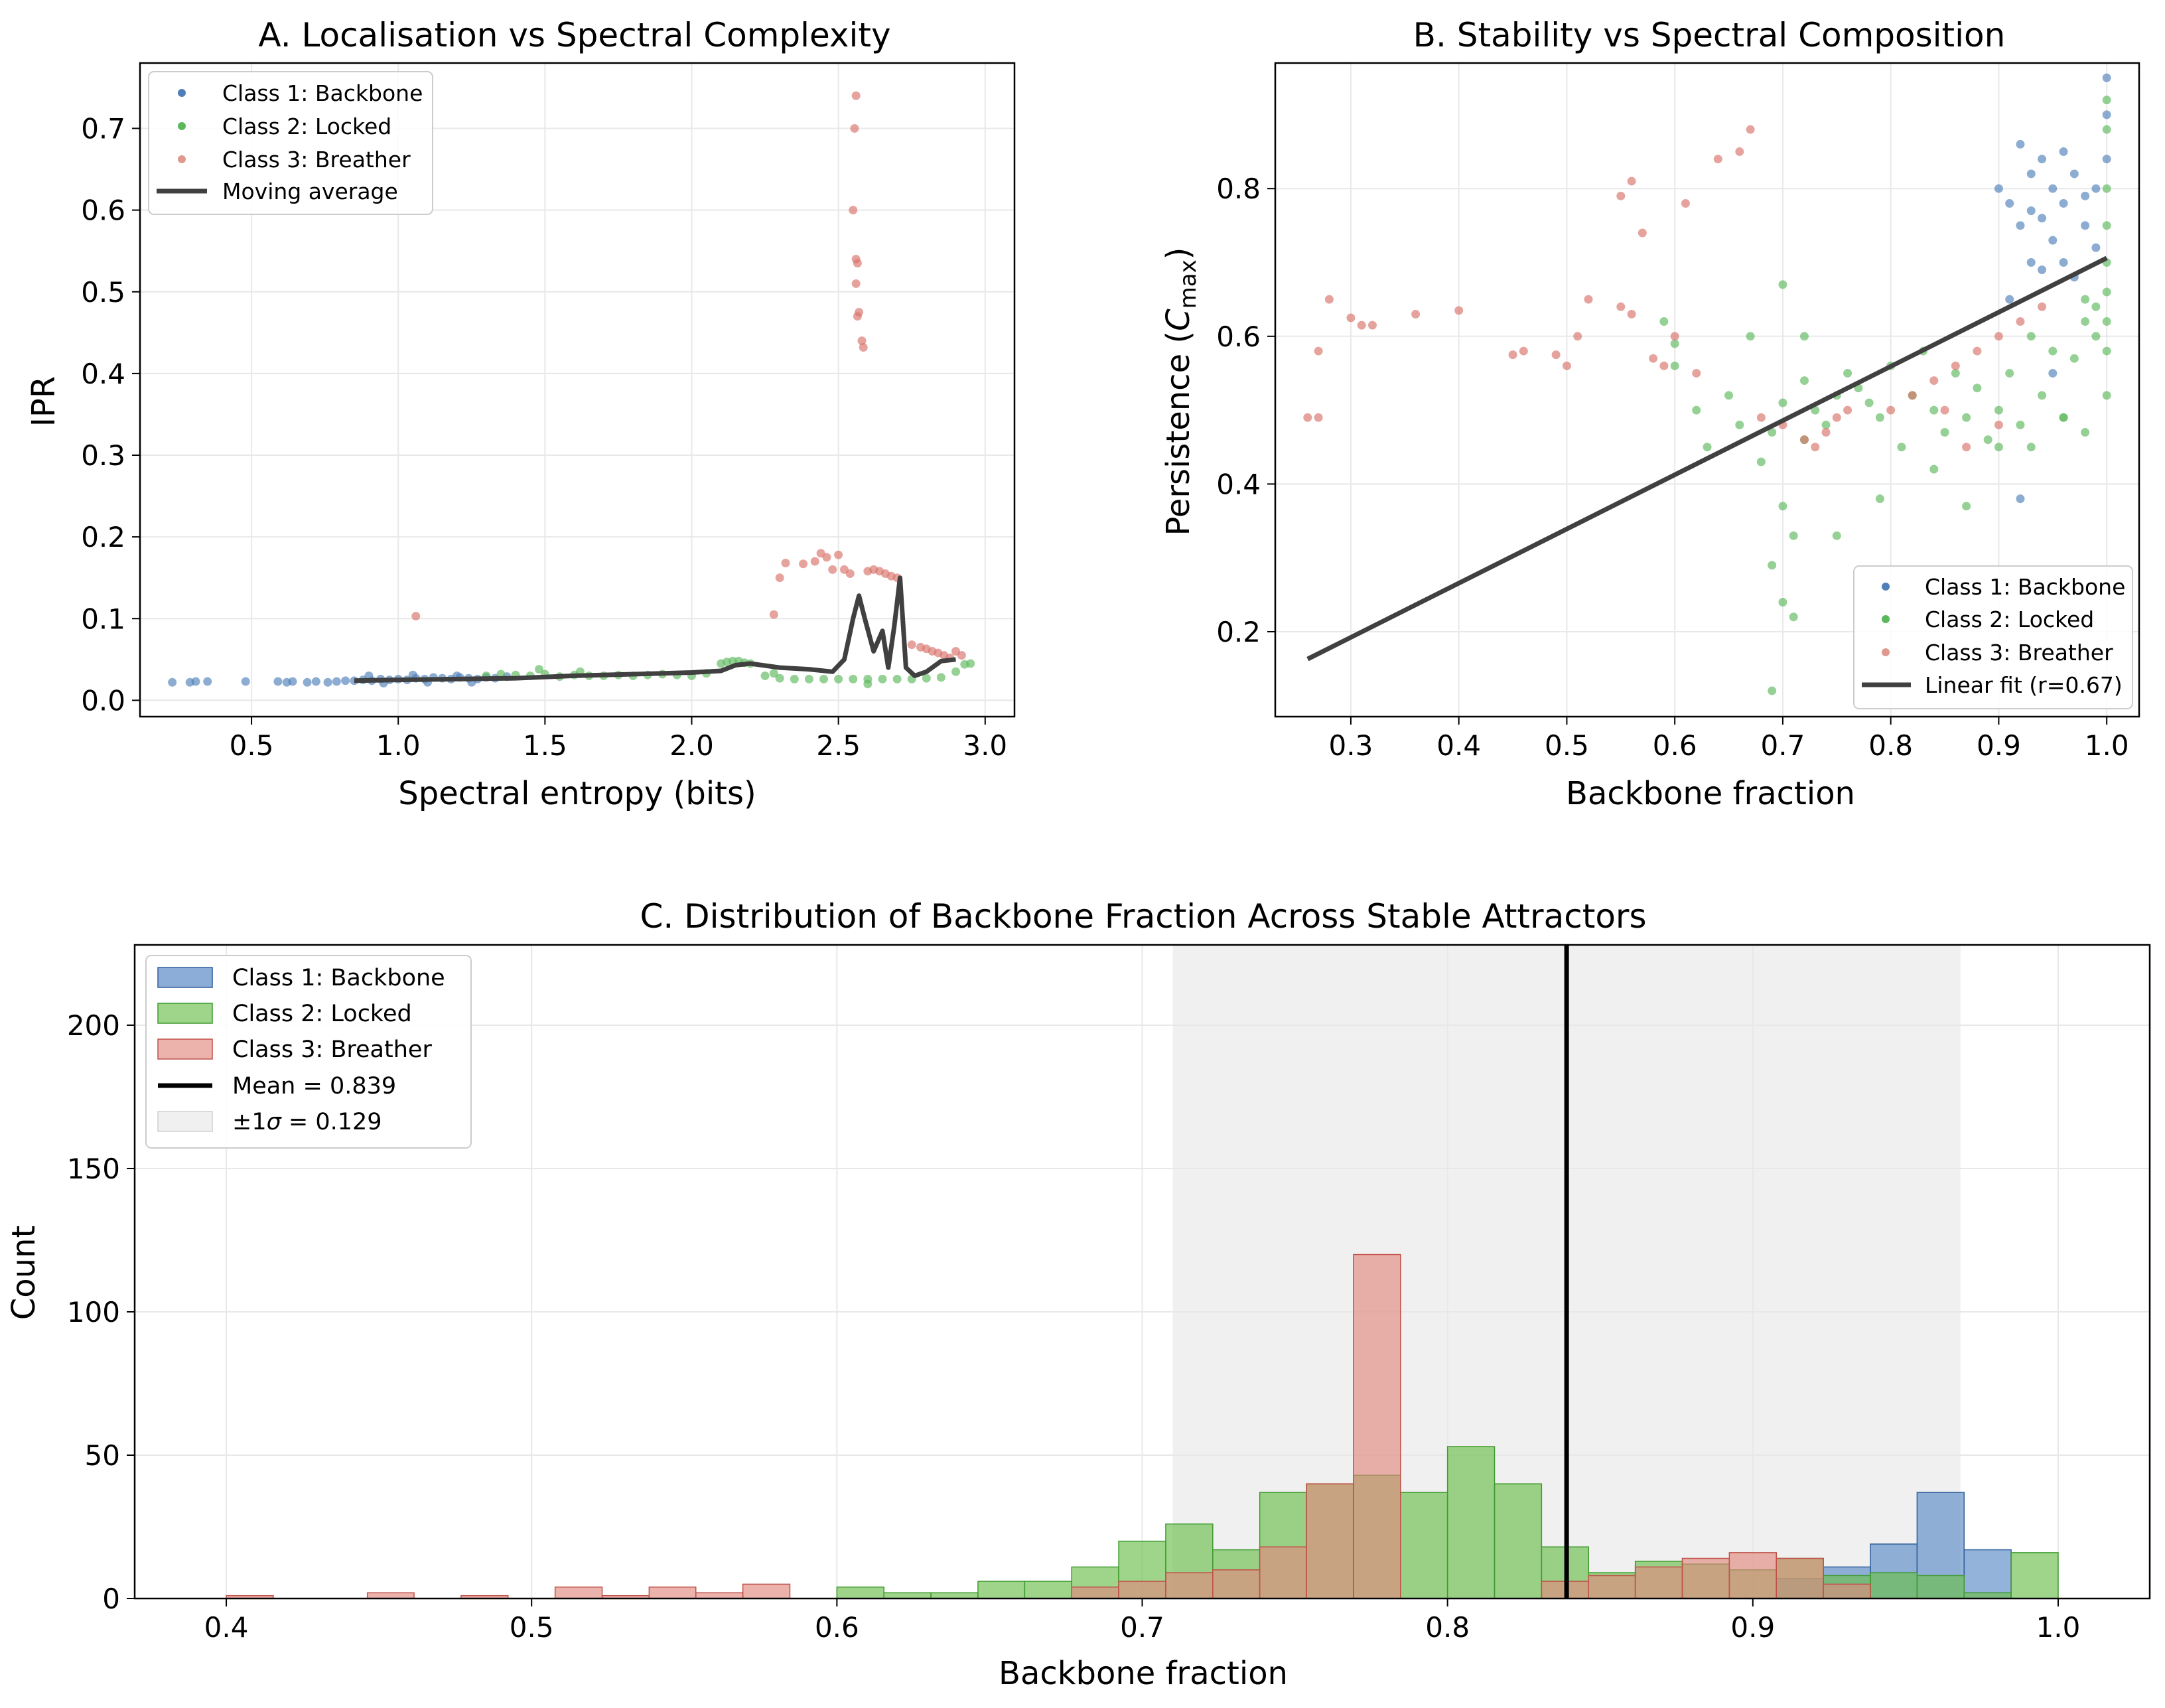  Describe the element at coordinates (103, 292) in the screenshot. I see `tick-label-y: 0.5` at that location.